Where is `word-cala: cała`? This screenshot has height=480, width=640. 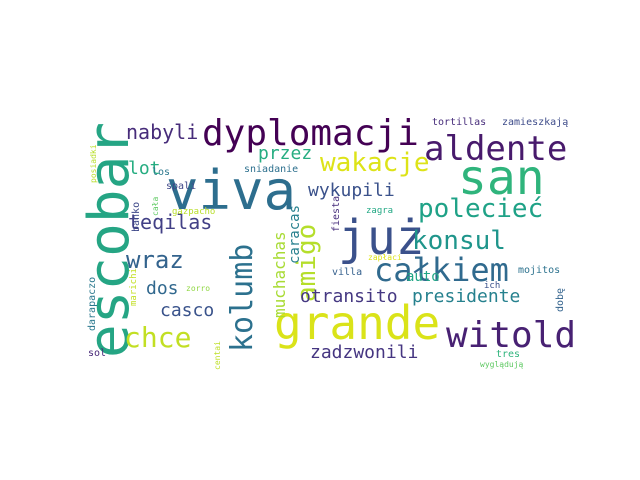 word-cala: cała is located at coordinates (155, 206).